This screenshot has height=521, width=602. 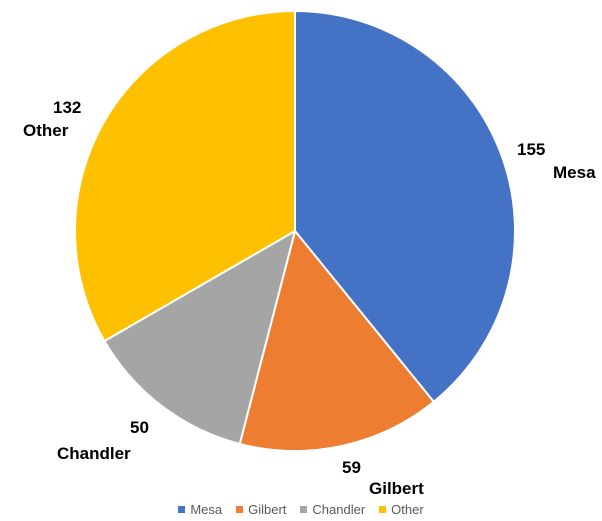 I want to click on legend-swatch-other, so click(x=383, y=509).